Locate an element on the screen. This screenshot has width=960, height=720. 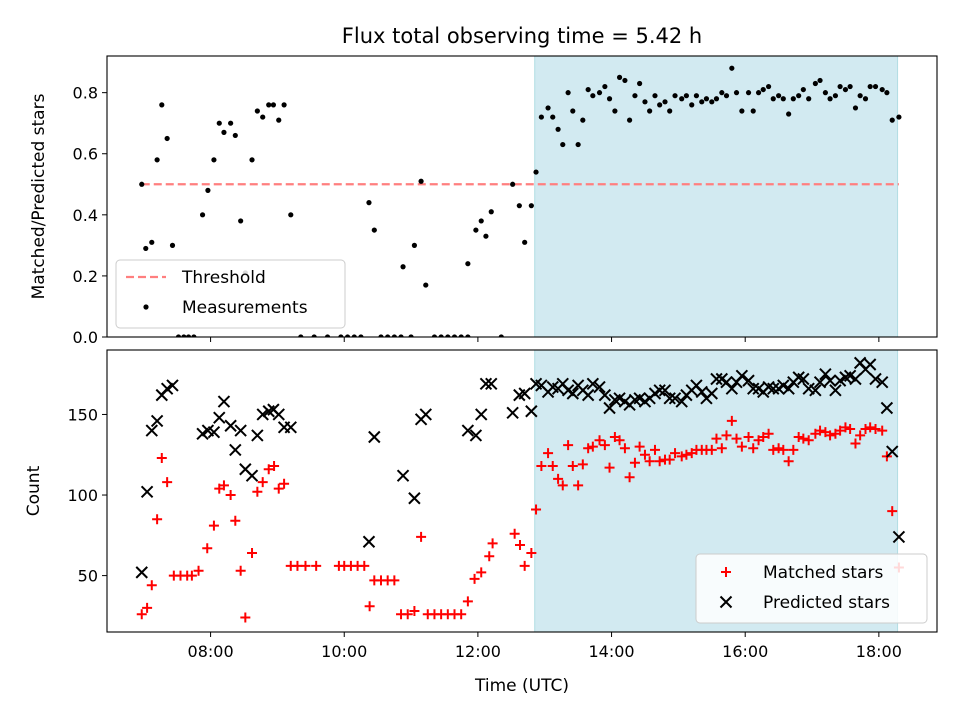
y-tick-label: 0.0 is located at coordinates (85, 337).